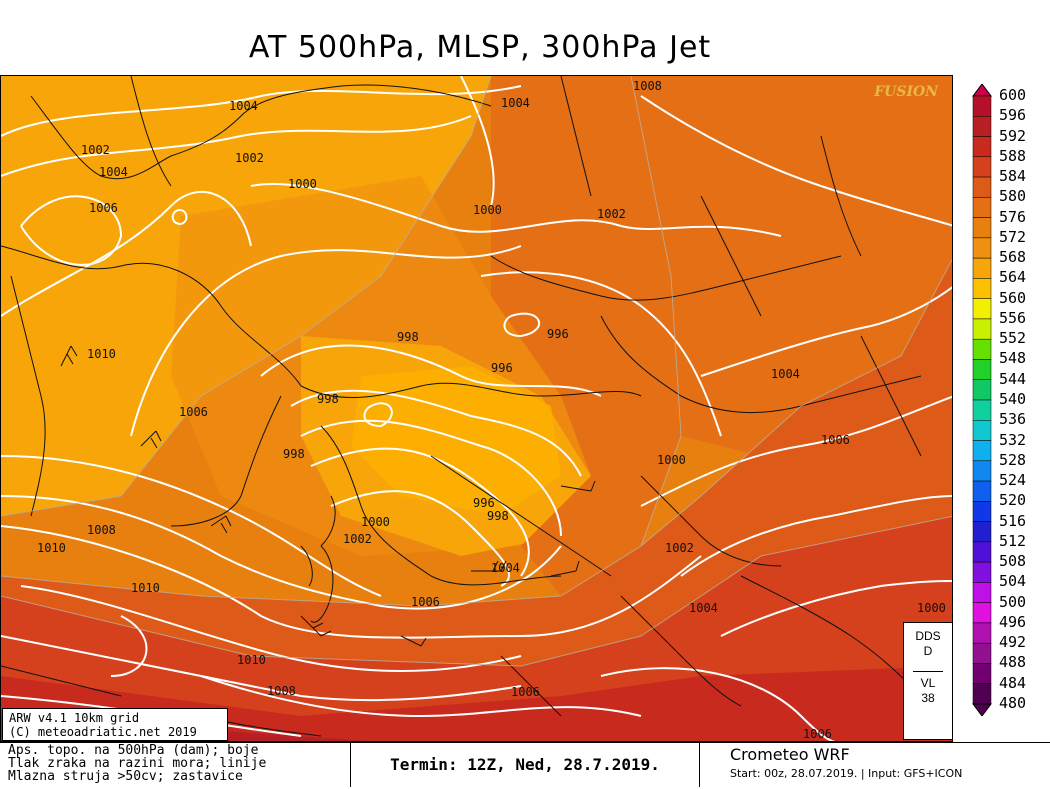 The image size is (1050, 789). What do you see at coordinates (1013, 642) in the screenshot?
I see `colorbar-label: 492` at bounding box center [1013, 642].